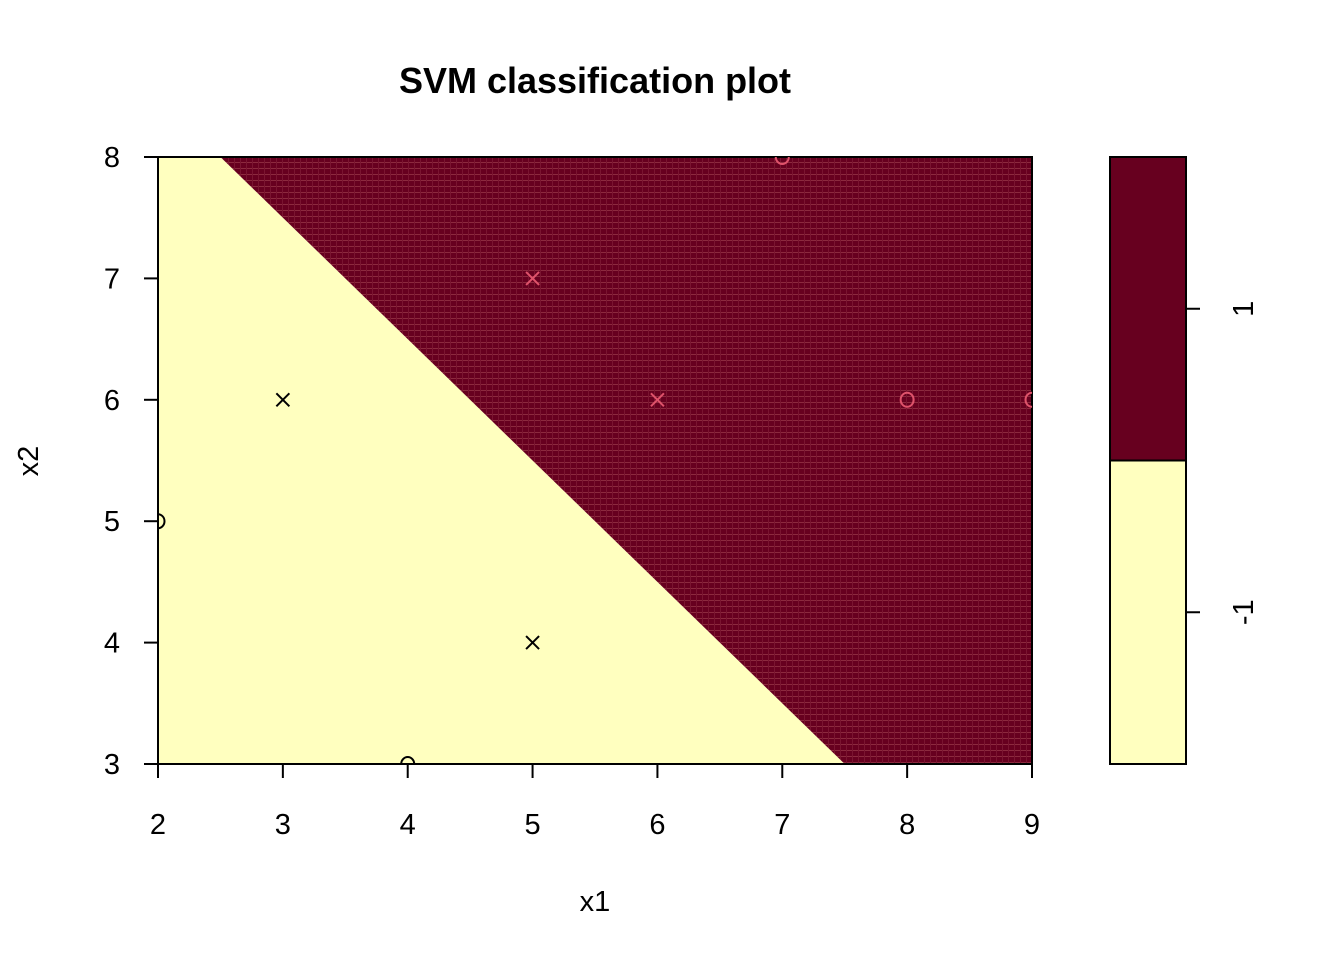  What do you see at coordinates (1032, 825) in the screenshot?
I see `x-tick-label: 9` at bounding box center [1032, 825].